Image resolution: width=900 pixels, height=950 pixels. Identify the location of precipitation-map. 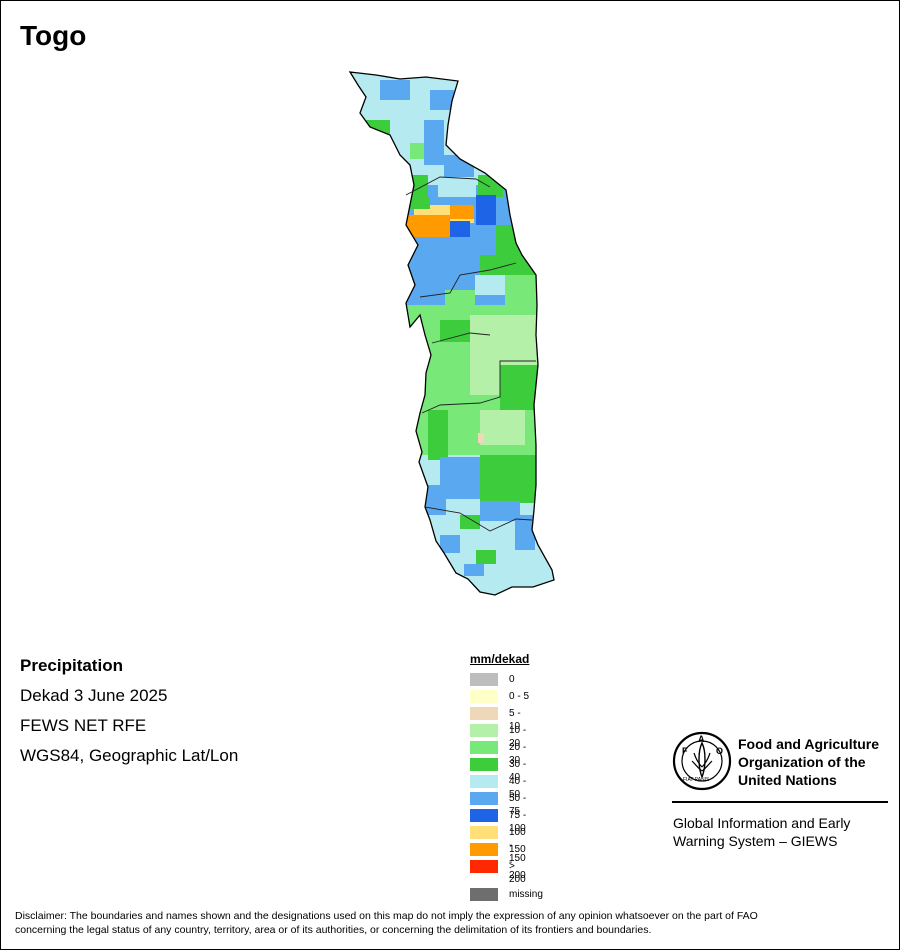
(452, 333).